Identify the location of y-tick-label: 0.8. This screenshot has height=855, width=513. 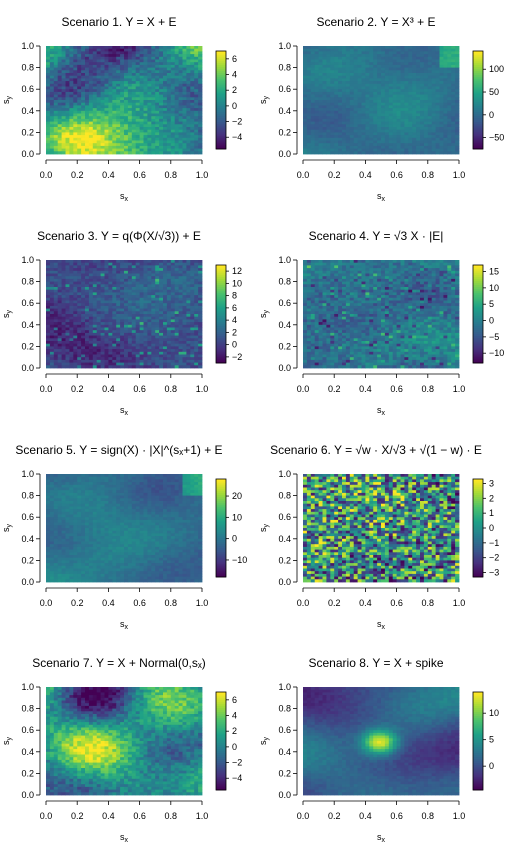
(284, 68).